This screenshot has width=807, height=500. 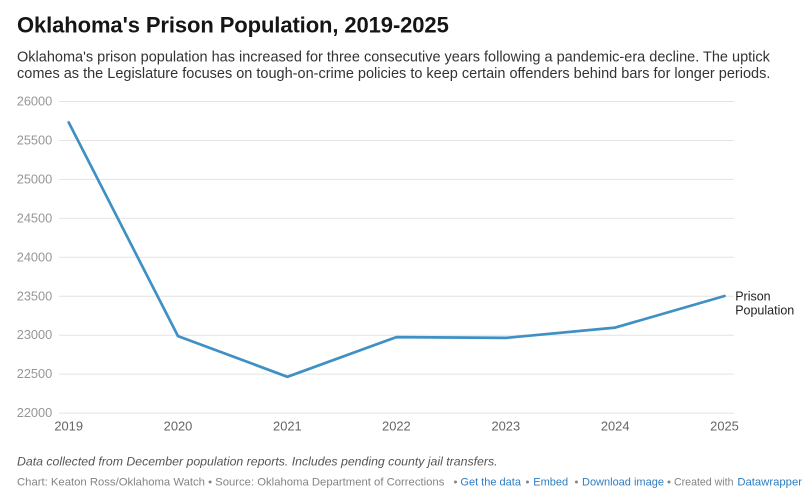 What do you see at coordinates (35, 256) in the screenshot?
I see `svg-text: 24000` at bounding box center [35, 256].